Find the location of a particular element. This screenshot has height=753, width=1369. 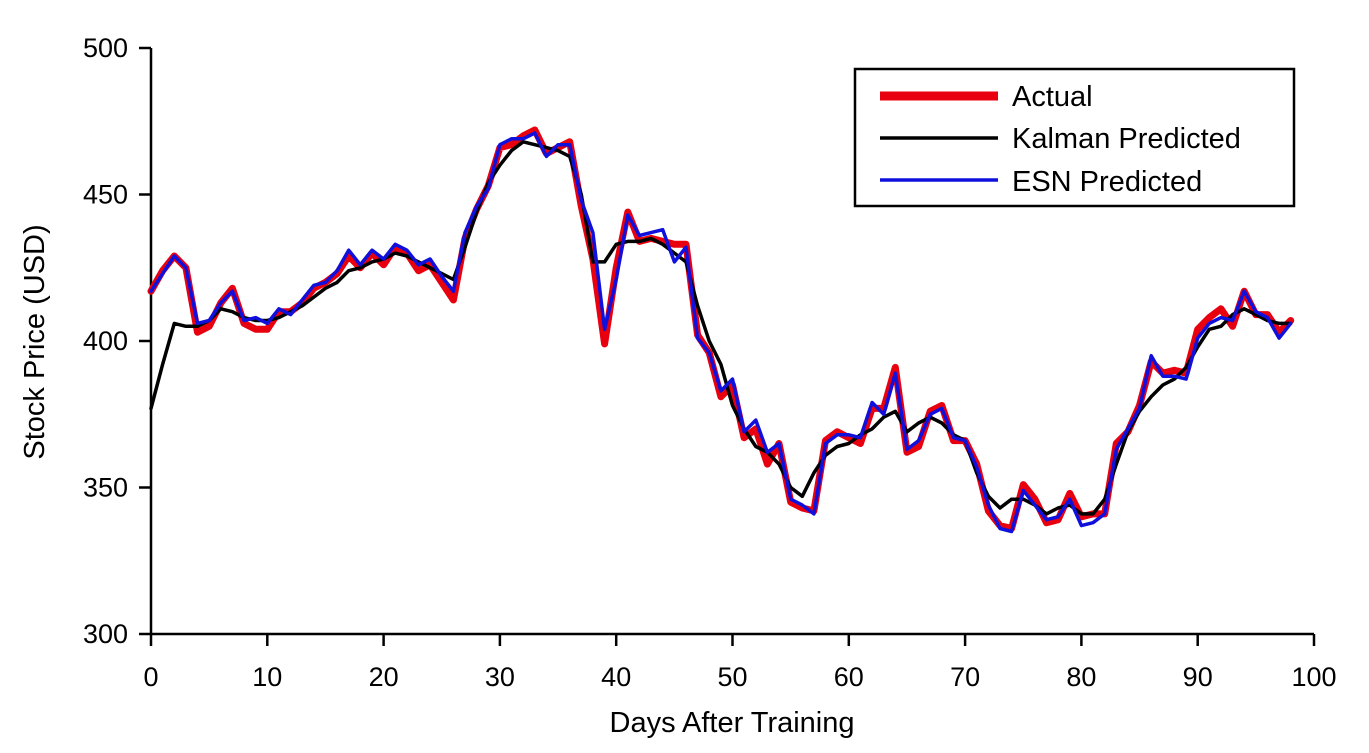

y-tick-label: 350 is located at coordinates (105, 488).